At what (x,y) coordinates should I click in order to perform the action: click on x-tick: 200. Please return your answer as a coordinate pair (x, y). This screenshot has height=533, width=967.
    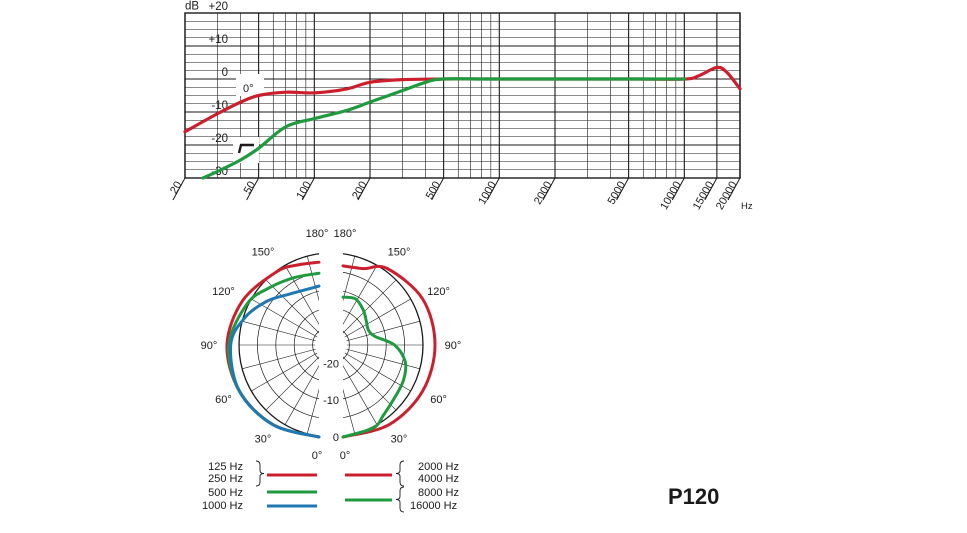
    Looking at the image, I should click on (360, 191).